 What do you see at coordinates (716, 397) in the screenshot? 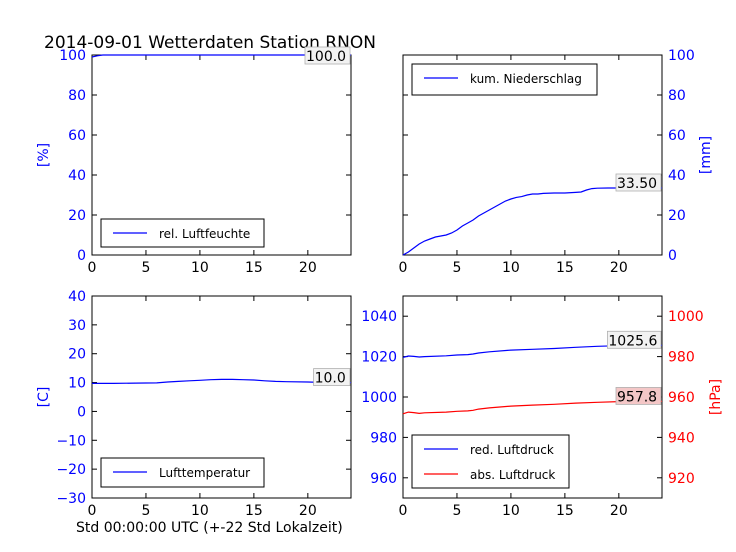
I see `y-axis-label-right: [hPa]` at bounding box center [716, 397].